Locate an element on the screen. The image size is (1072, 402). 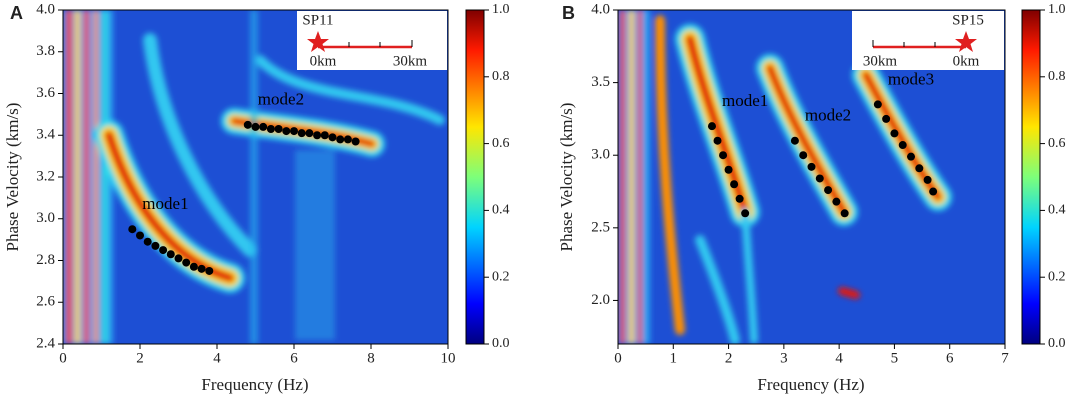
inset-map: SP11 0km 30km is located at coordinates (372, 40).